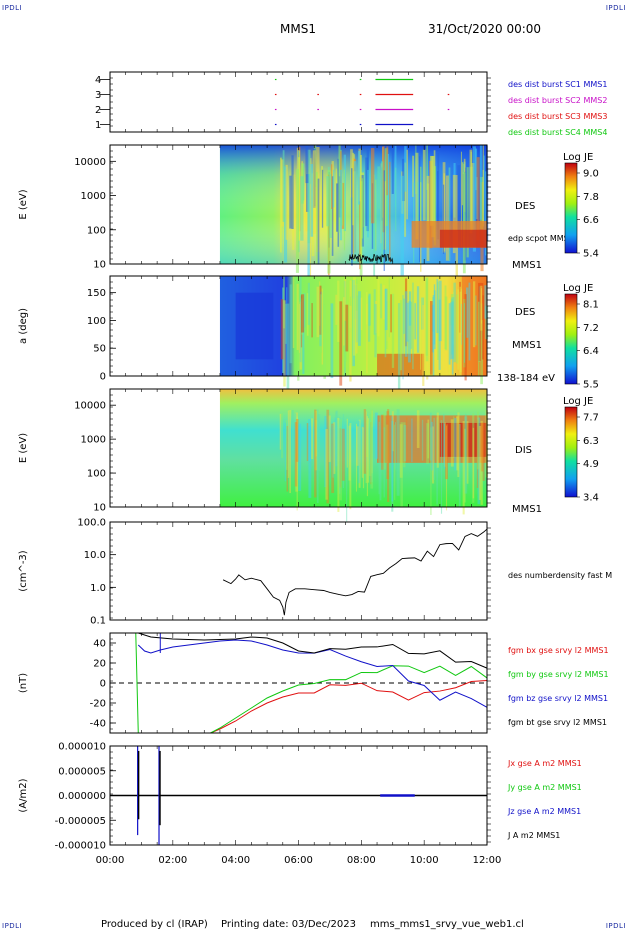 Image resolution: width=630 pixels, height=934 pixels. Describe the element at coordinates (93, 440) in the screenshot. I see `dis-energy-ytick-label: 1000` at that location.